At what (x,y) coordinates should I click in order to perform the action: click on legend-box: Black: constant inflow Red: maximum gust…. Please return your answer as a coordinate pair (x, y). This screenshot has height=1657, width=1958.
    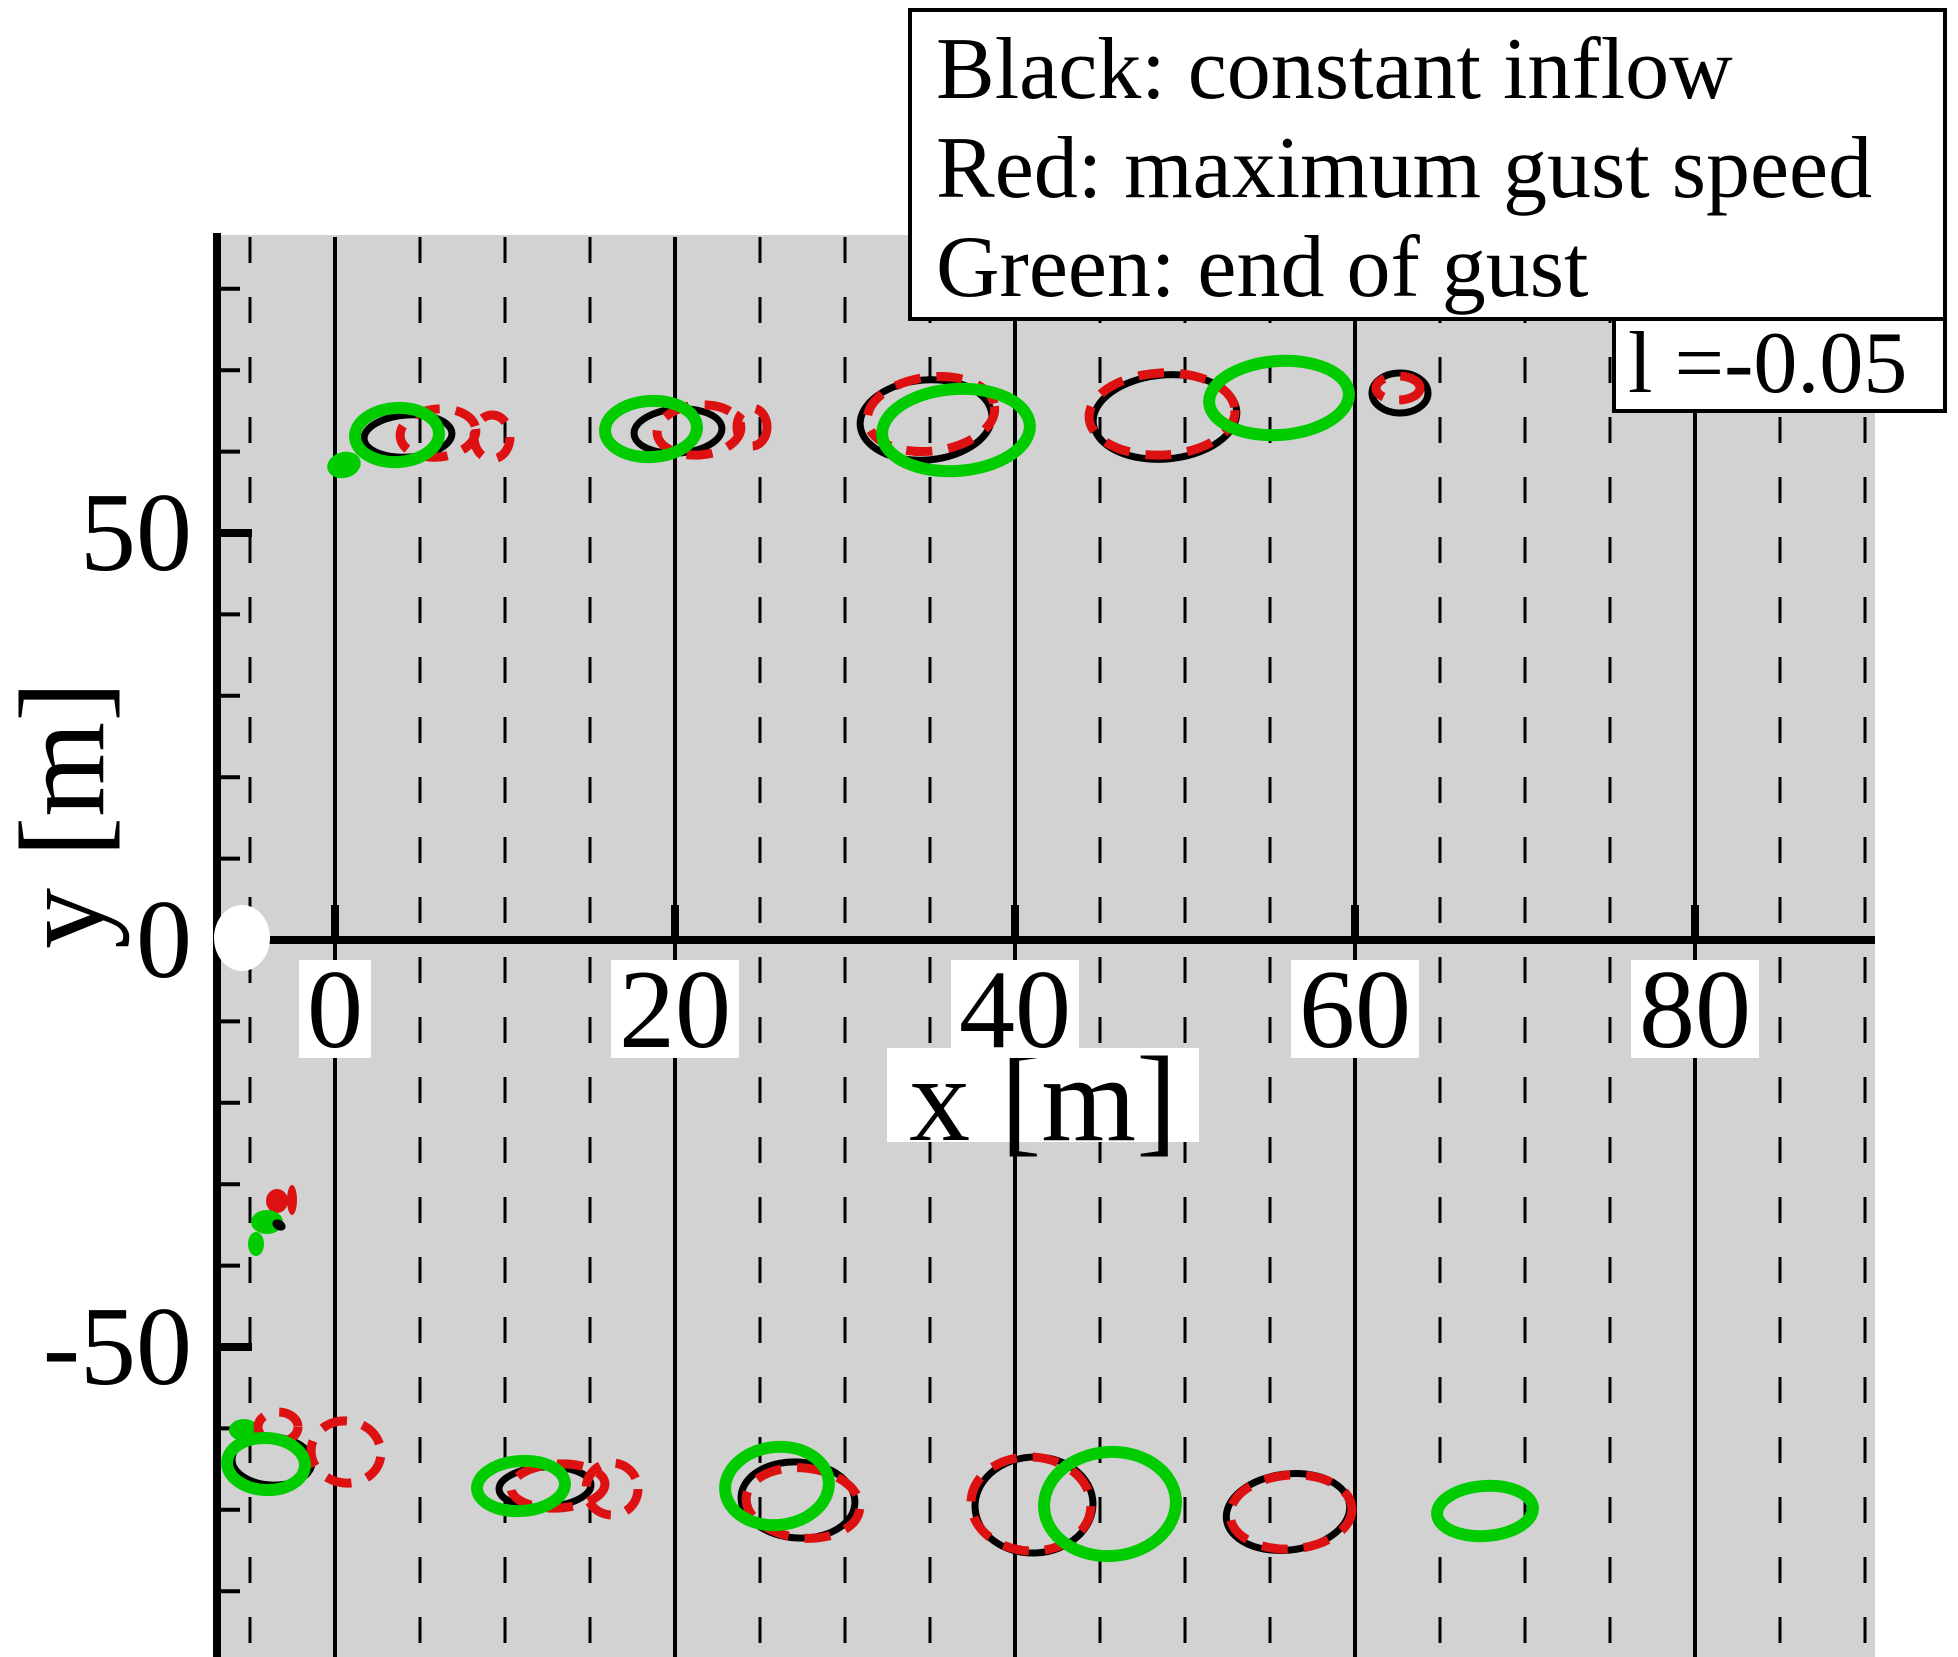
    Looking at the image, I should click on (1427, 164).